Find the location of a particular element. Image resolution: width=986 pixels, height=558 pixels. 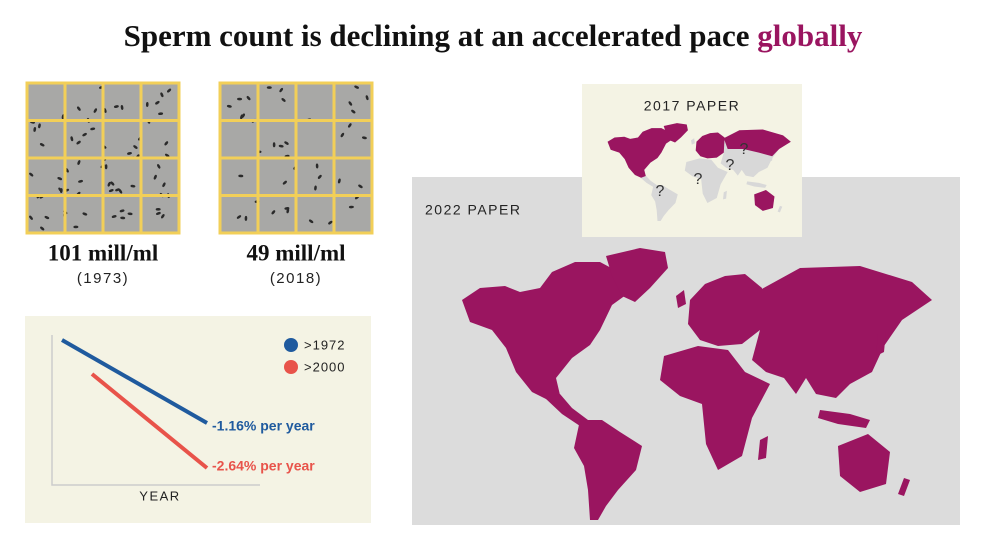

map-label: 2022 PAPER is located at coordinates (473, 210).